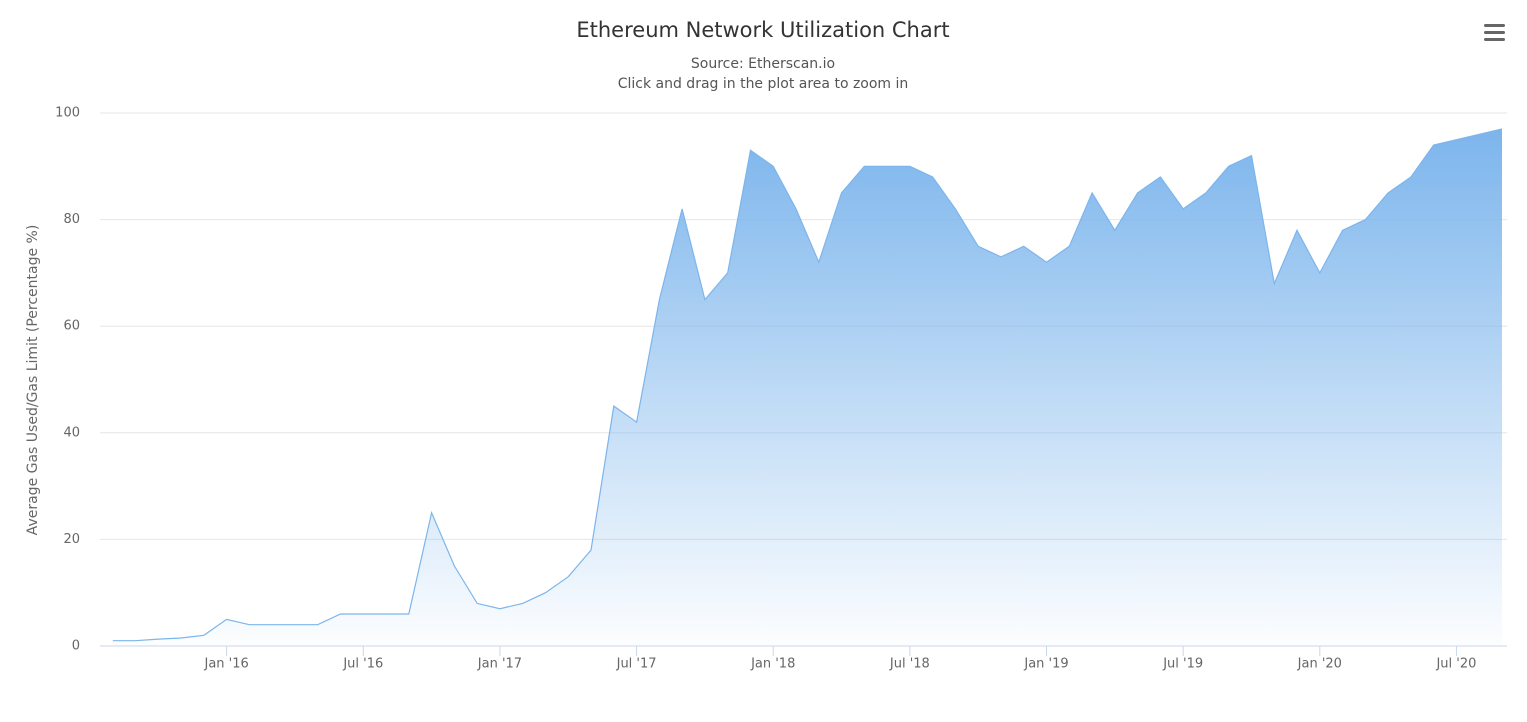 This screenshot has width=1527, height=722. Describe the element at coordinates (225, 664) in the screenshot. I see `x-tick-label: Jan '16` at that location.